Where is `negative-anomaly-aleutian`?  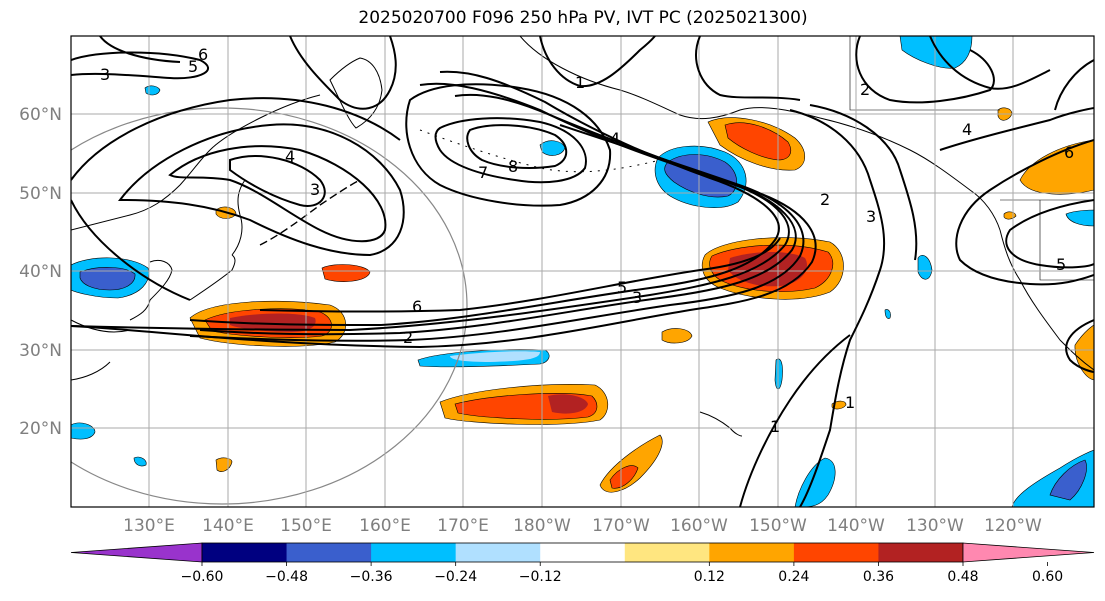 negative-anomaly-aleutian is located at coordinates (552, 148).